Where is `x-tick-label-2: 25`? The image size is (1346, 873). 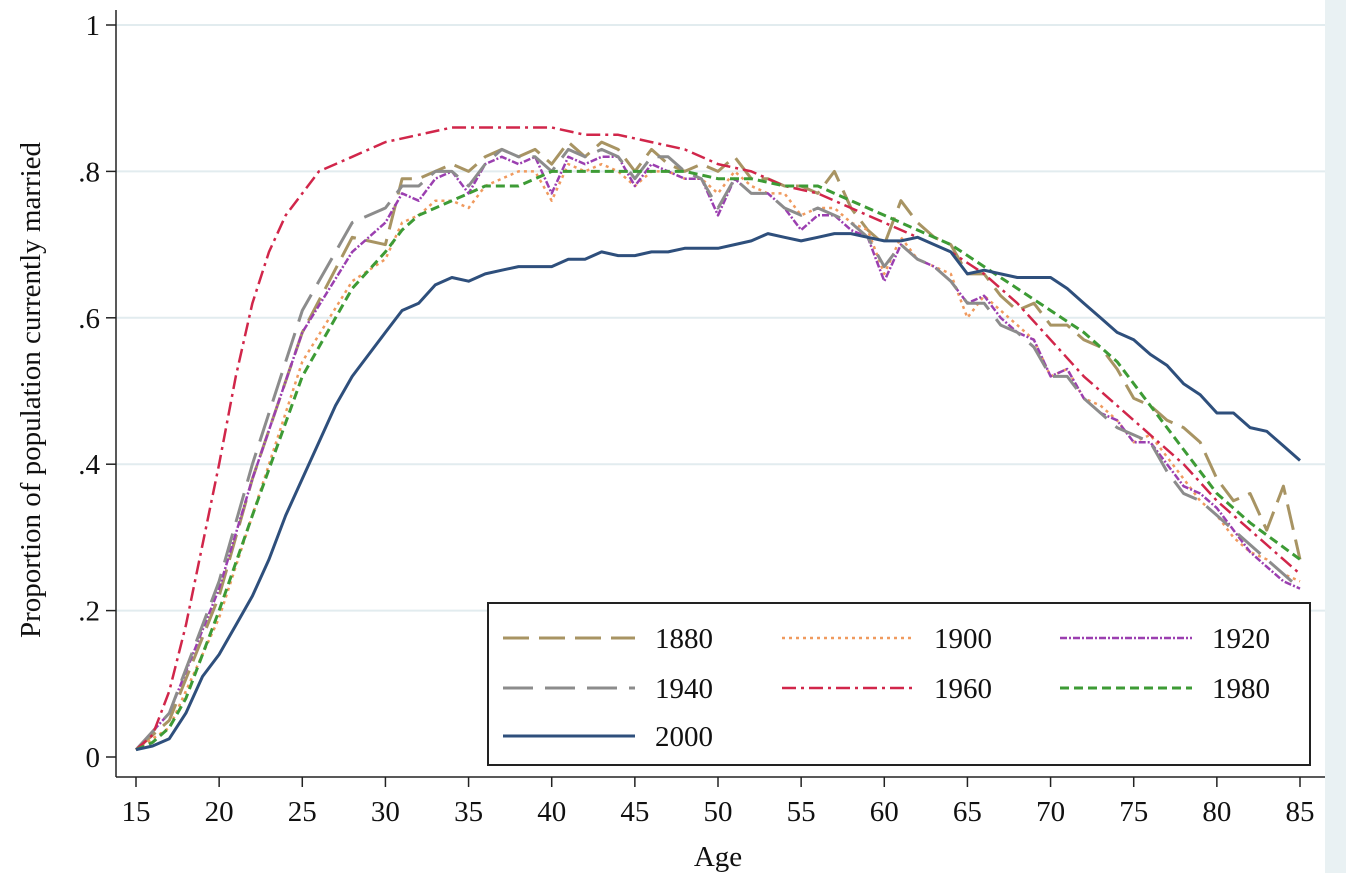 x-tick-label-2: 25 is located at coordinates (302, 812).